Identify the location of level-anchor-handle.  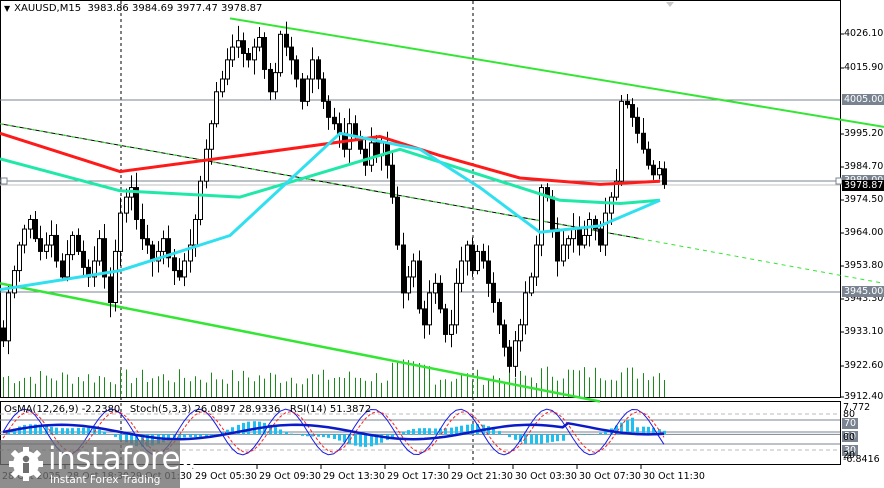
(4, 181).